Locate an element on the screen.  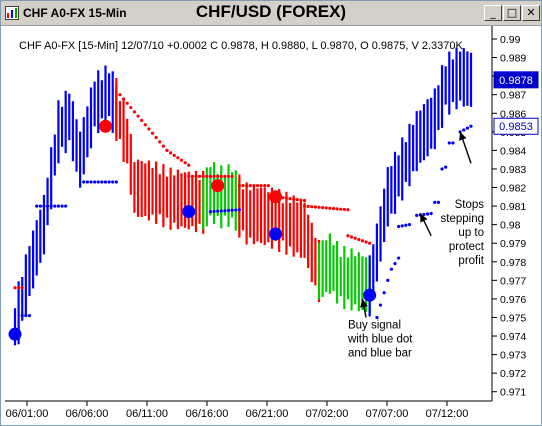
price-label: 0.9878 is located at coordinates (516, 81).